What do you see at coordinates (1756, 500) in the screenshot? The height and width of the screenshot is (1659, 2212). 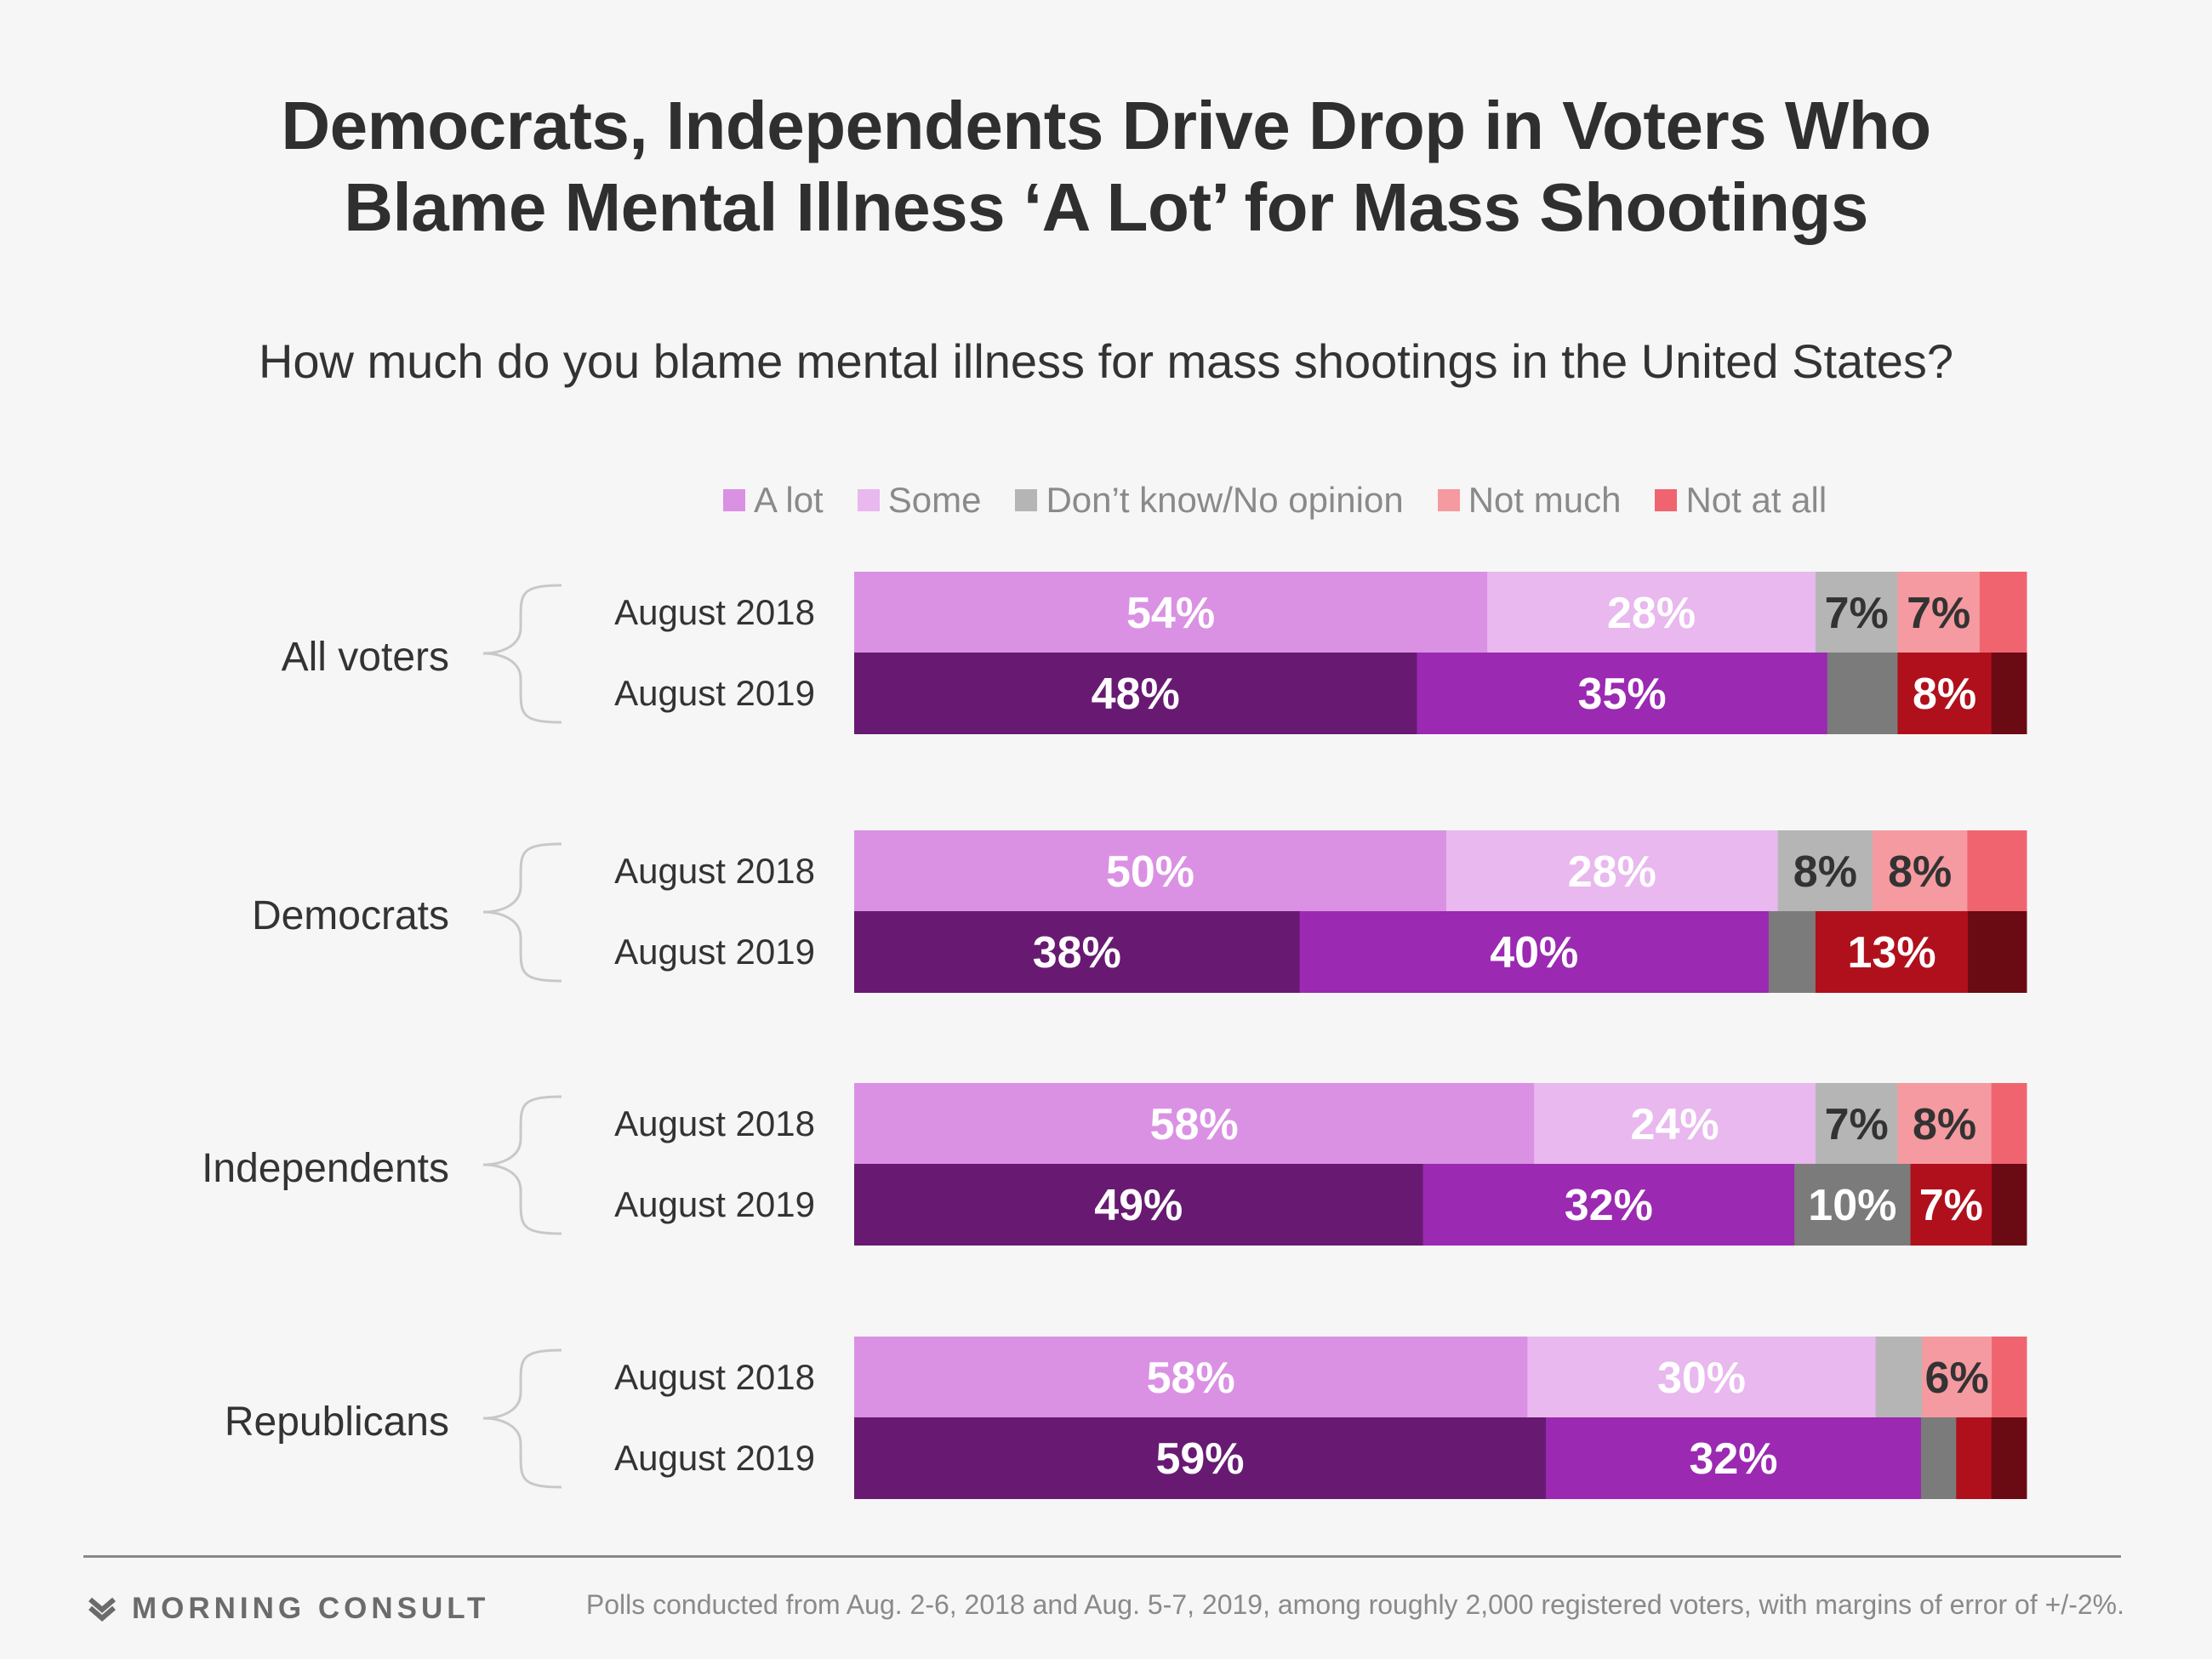 I see `legend-label-not-at-all: Not at all` at bounding box center [1756, 500].